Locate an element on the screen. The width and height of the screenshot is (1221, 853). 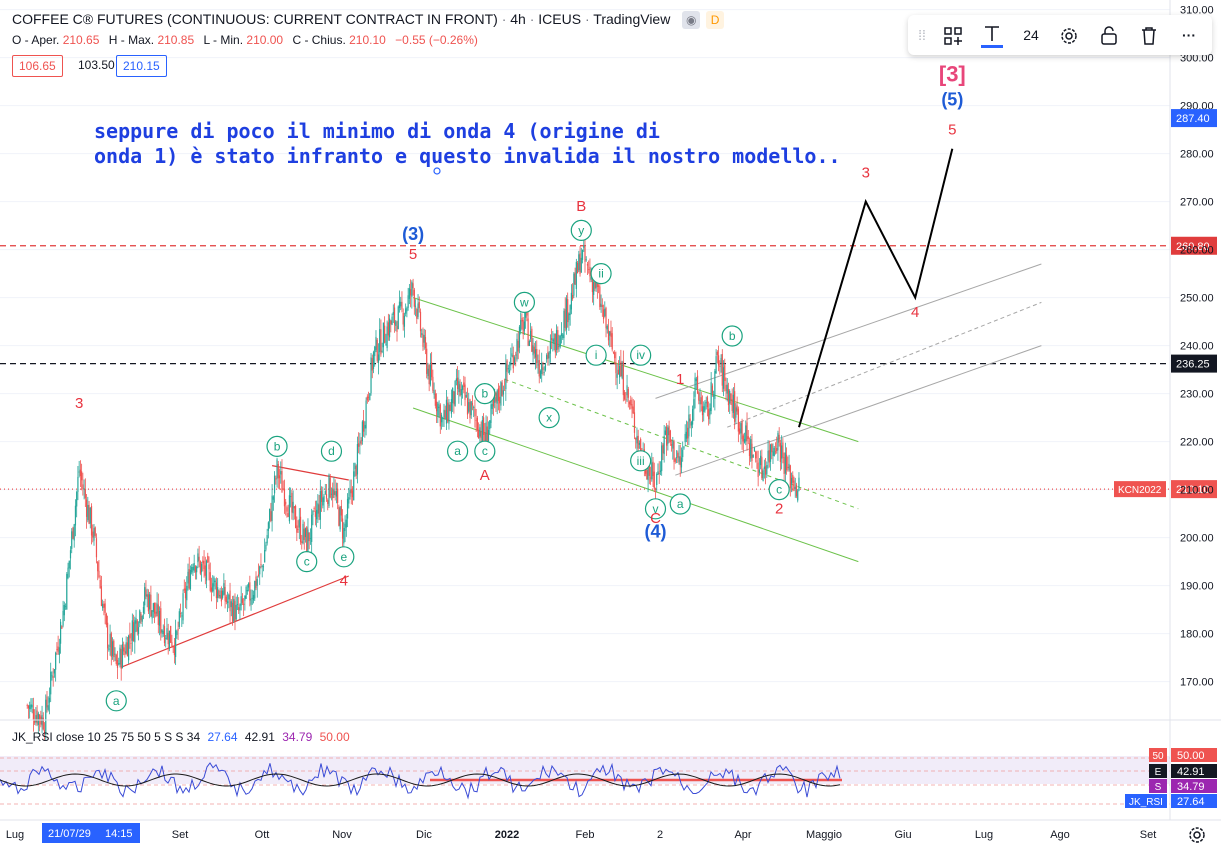
y-tick-label: 240.00 is located at coordinates (1197, 347).